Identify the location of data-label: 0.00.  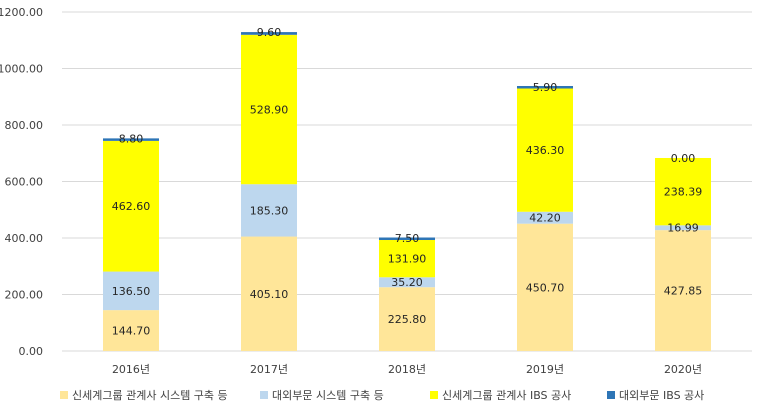
(683, 158).